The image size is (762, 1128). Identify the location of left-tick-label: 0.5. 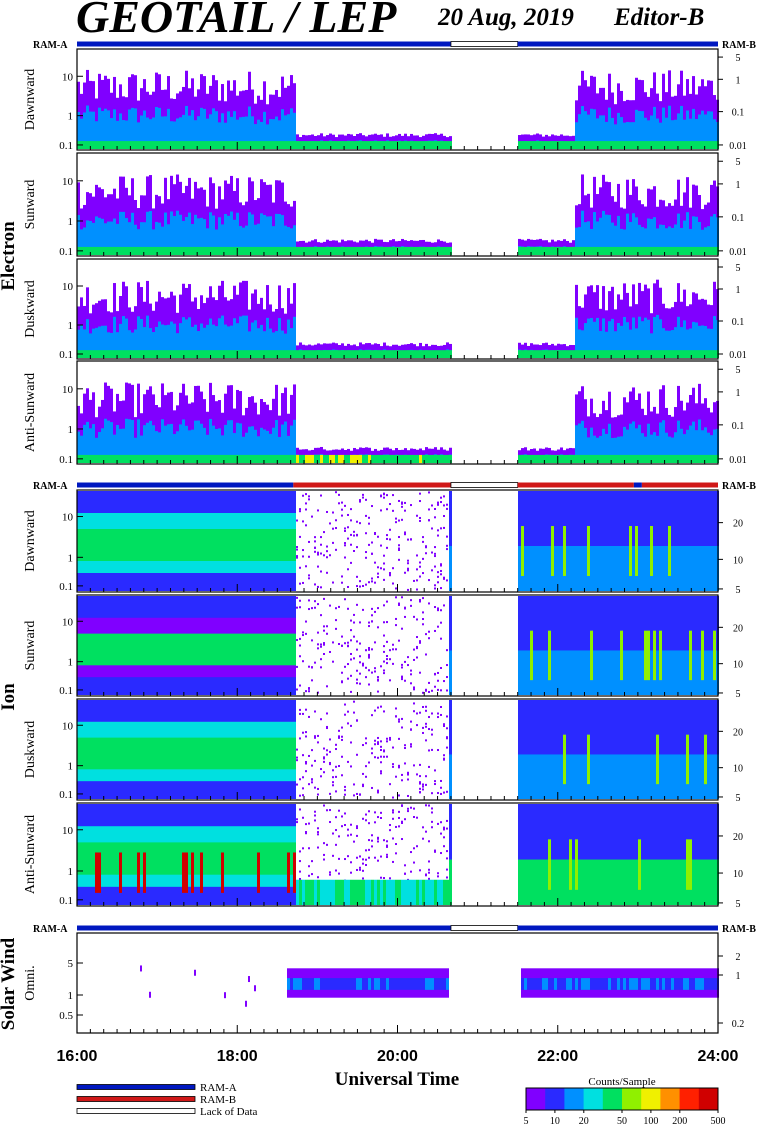
(66, 1016).